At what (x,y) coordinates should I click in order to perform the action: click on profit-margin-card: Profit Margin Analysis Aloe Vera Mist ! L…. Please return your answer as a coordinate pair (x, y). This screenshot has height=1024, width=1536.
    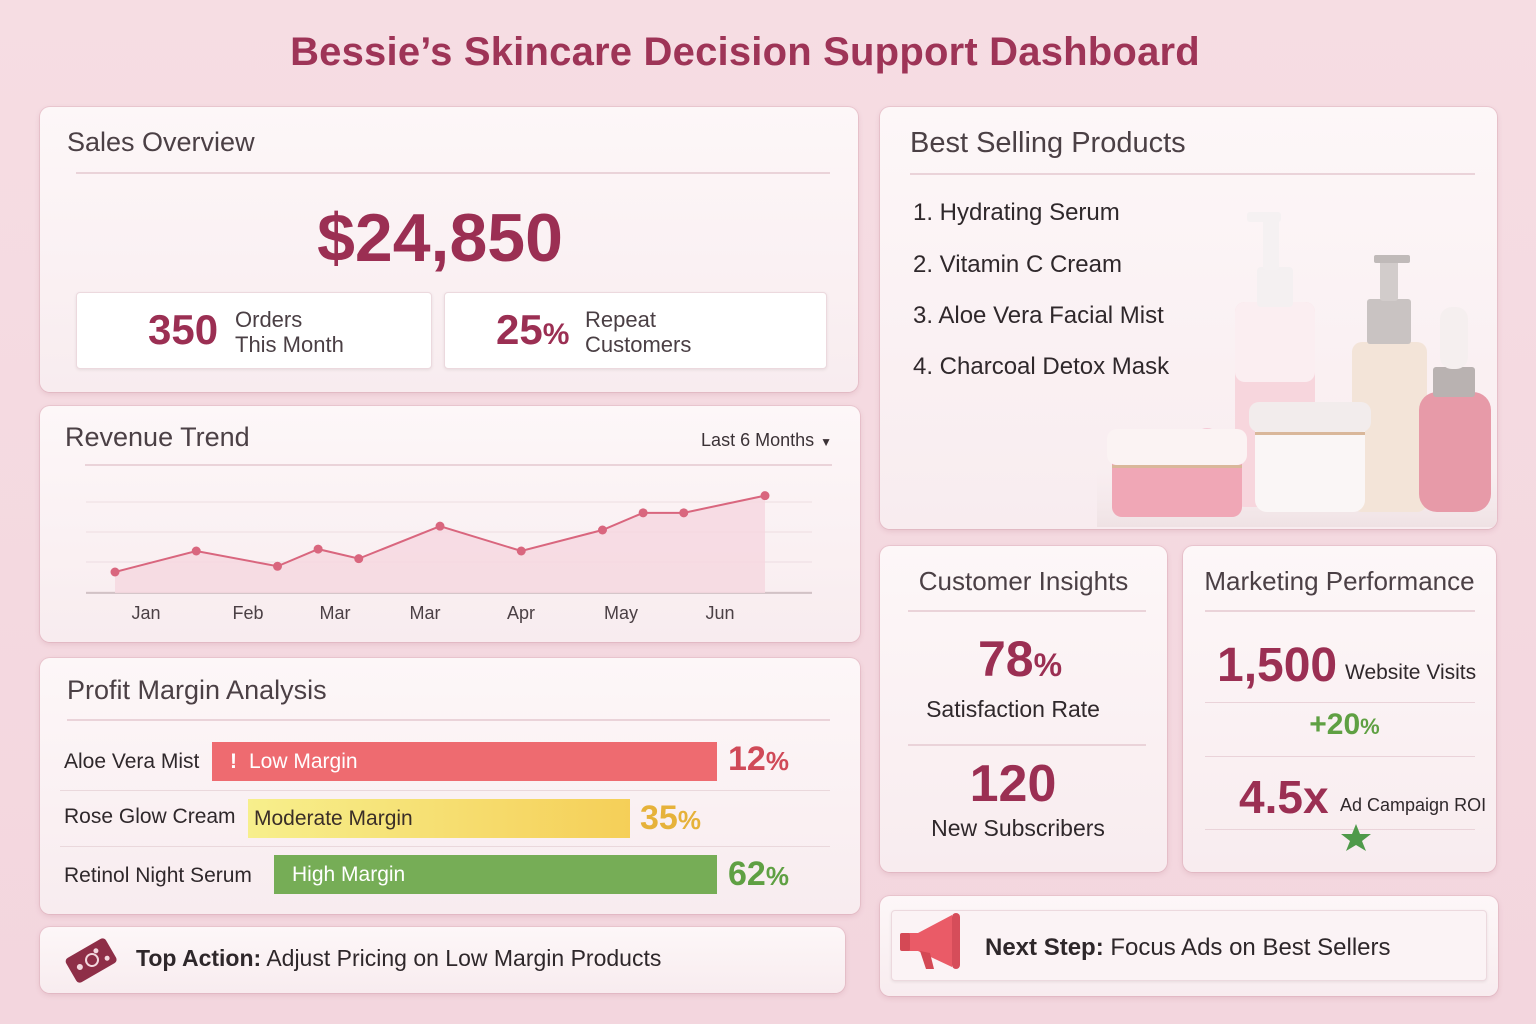
    Looking at the image, I should click on (450, 786).